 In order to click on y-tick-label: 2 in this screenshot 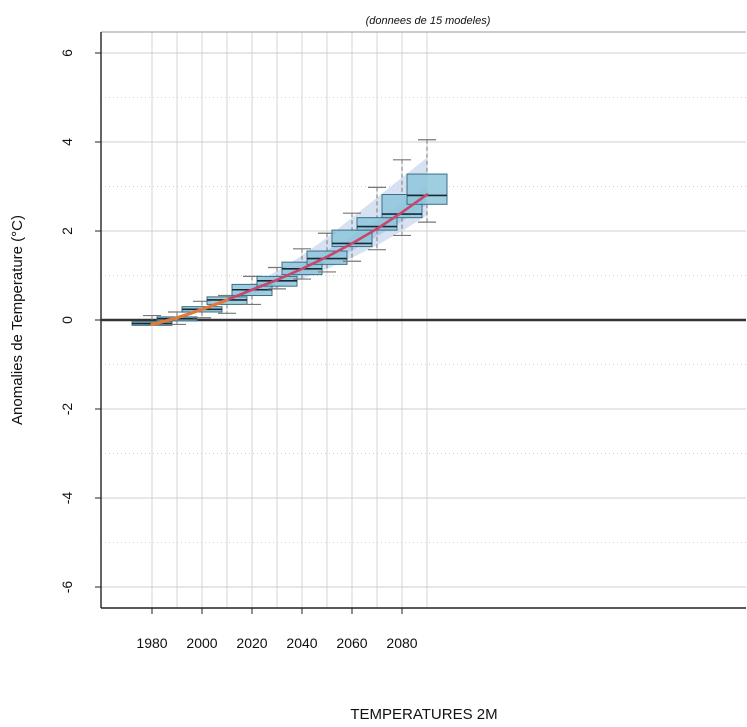, I will do `click(67, 231)`.